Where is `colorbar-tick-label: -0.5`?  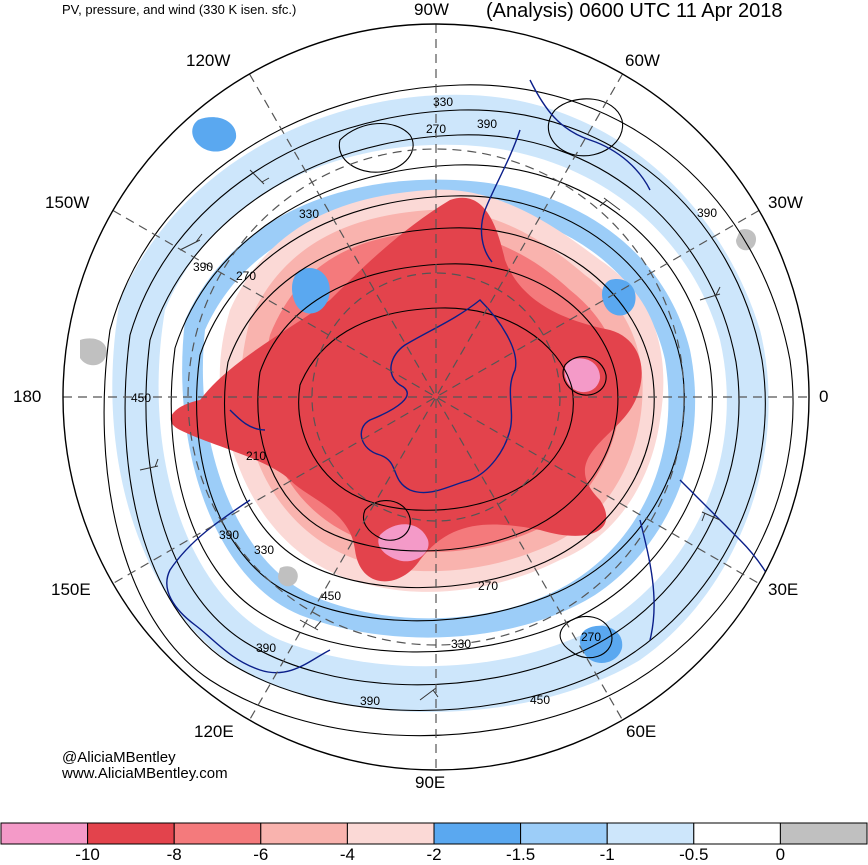
colorbar-tick-label: -0.5 is located at coordinates (694, 854).